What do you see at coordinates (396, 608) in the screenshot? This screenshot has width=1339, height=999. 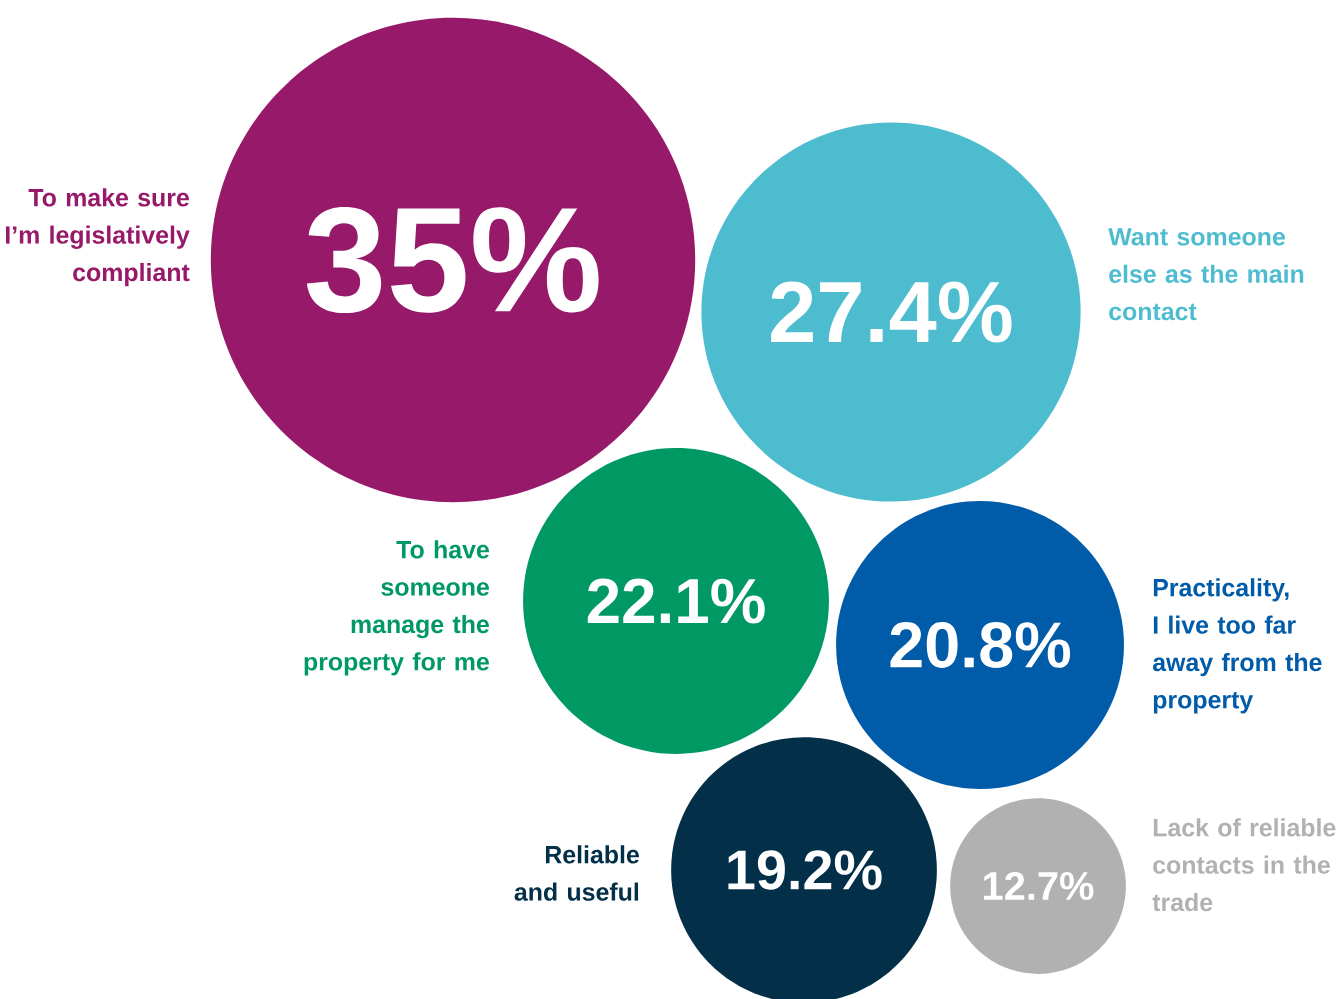 I see `category-label: To have someone manage the property for me` at bounding box center [396, 608].